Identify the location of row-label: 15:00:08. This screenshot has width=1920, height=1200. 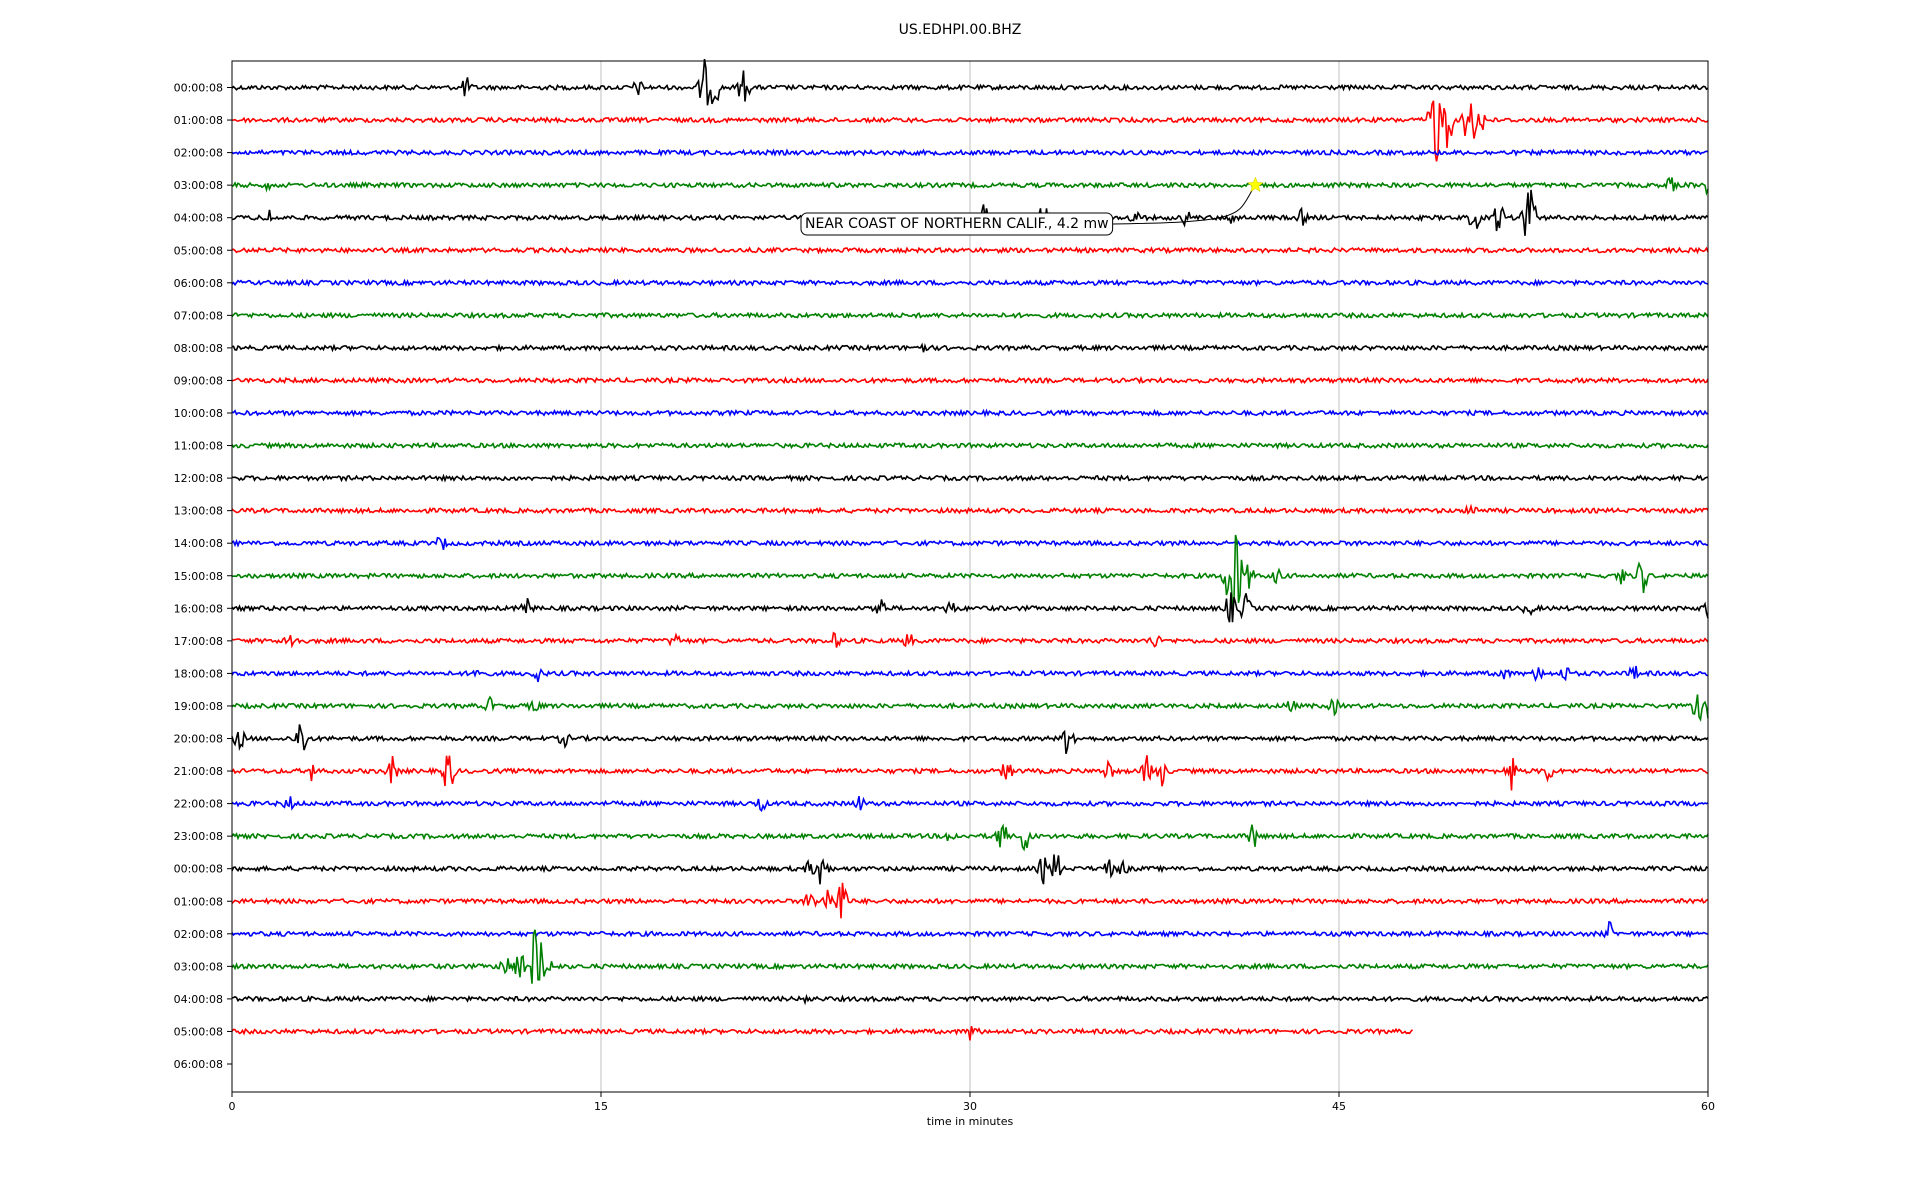
(198, 576).